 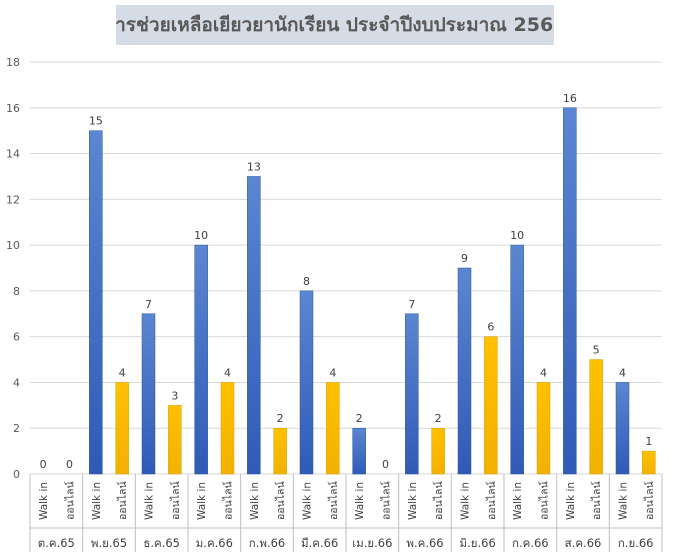 I want to click on data-label: 9, so click(x=464, y=258).